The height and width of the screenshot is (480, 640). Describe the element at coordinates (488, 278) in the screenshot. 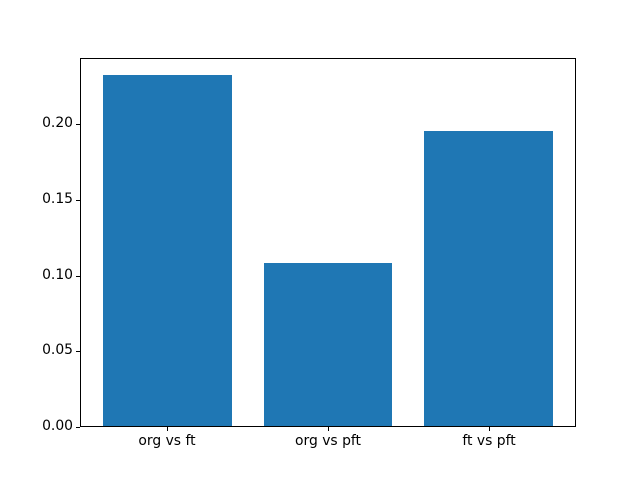

I see `bar-ft-vs-pft` at that location.